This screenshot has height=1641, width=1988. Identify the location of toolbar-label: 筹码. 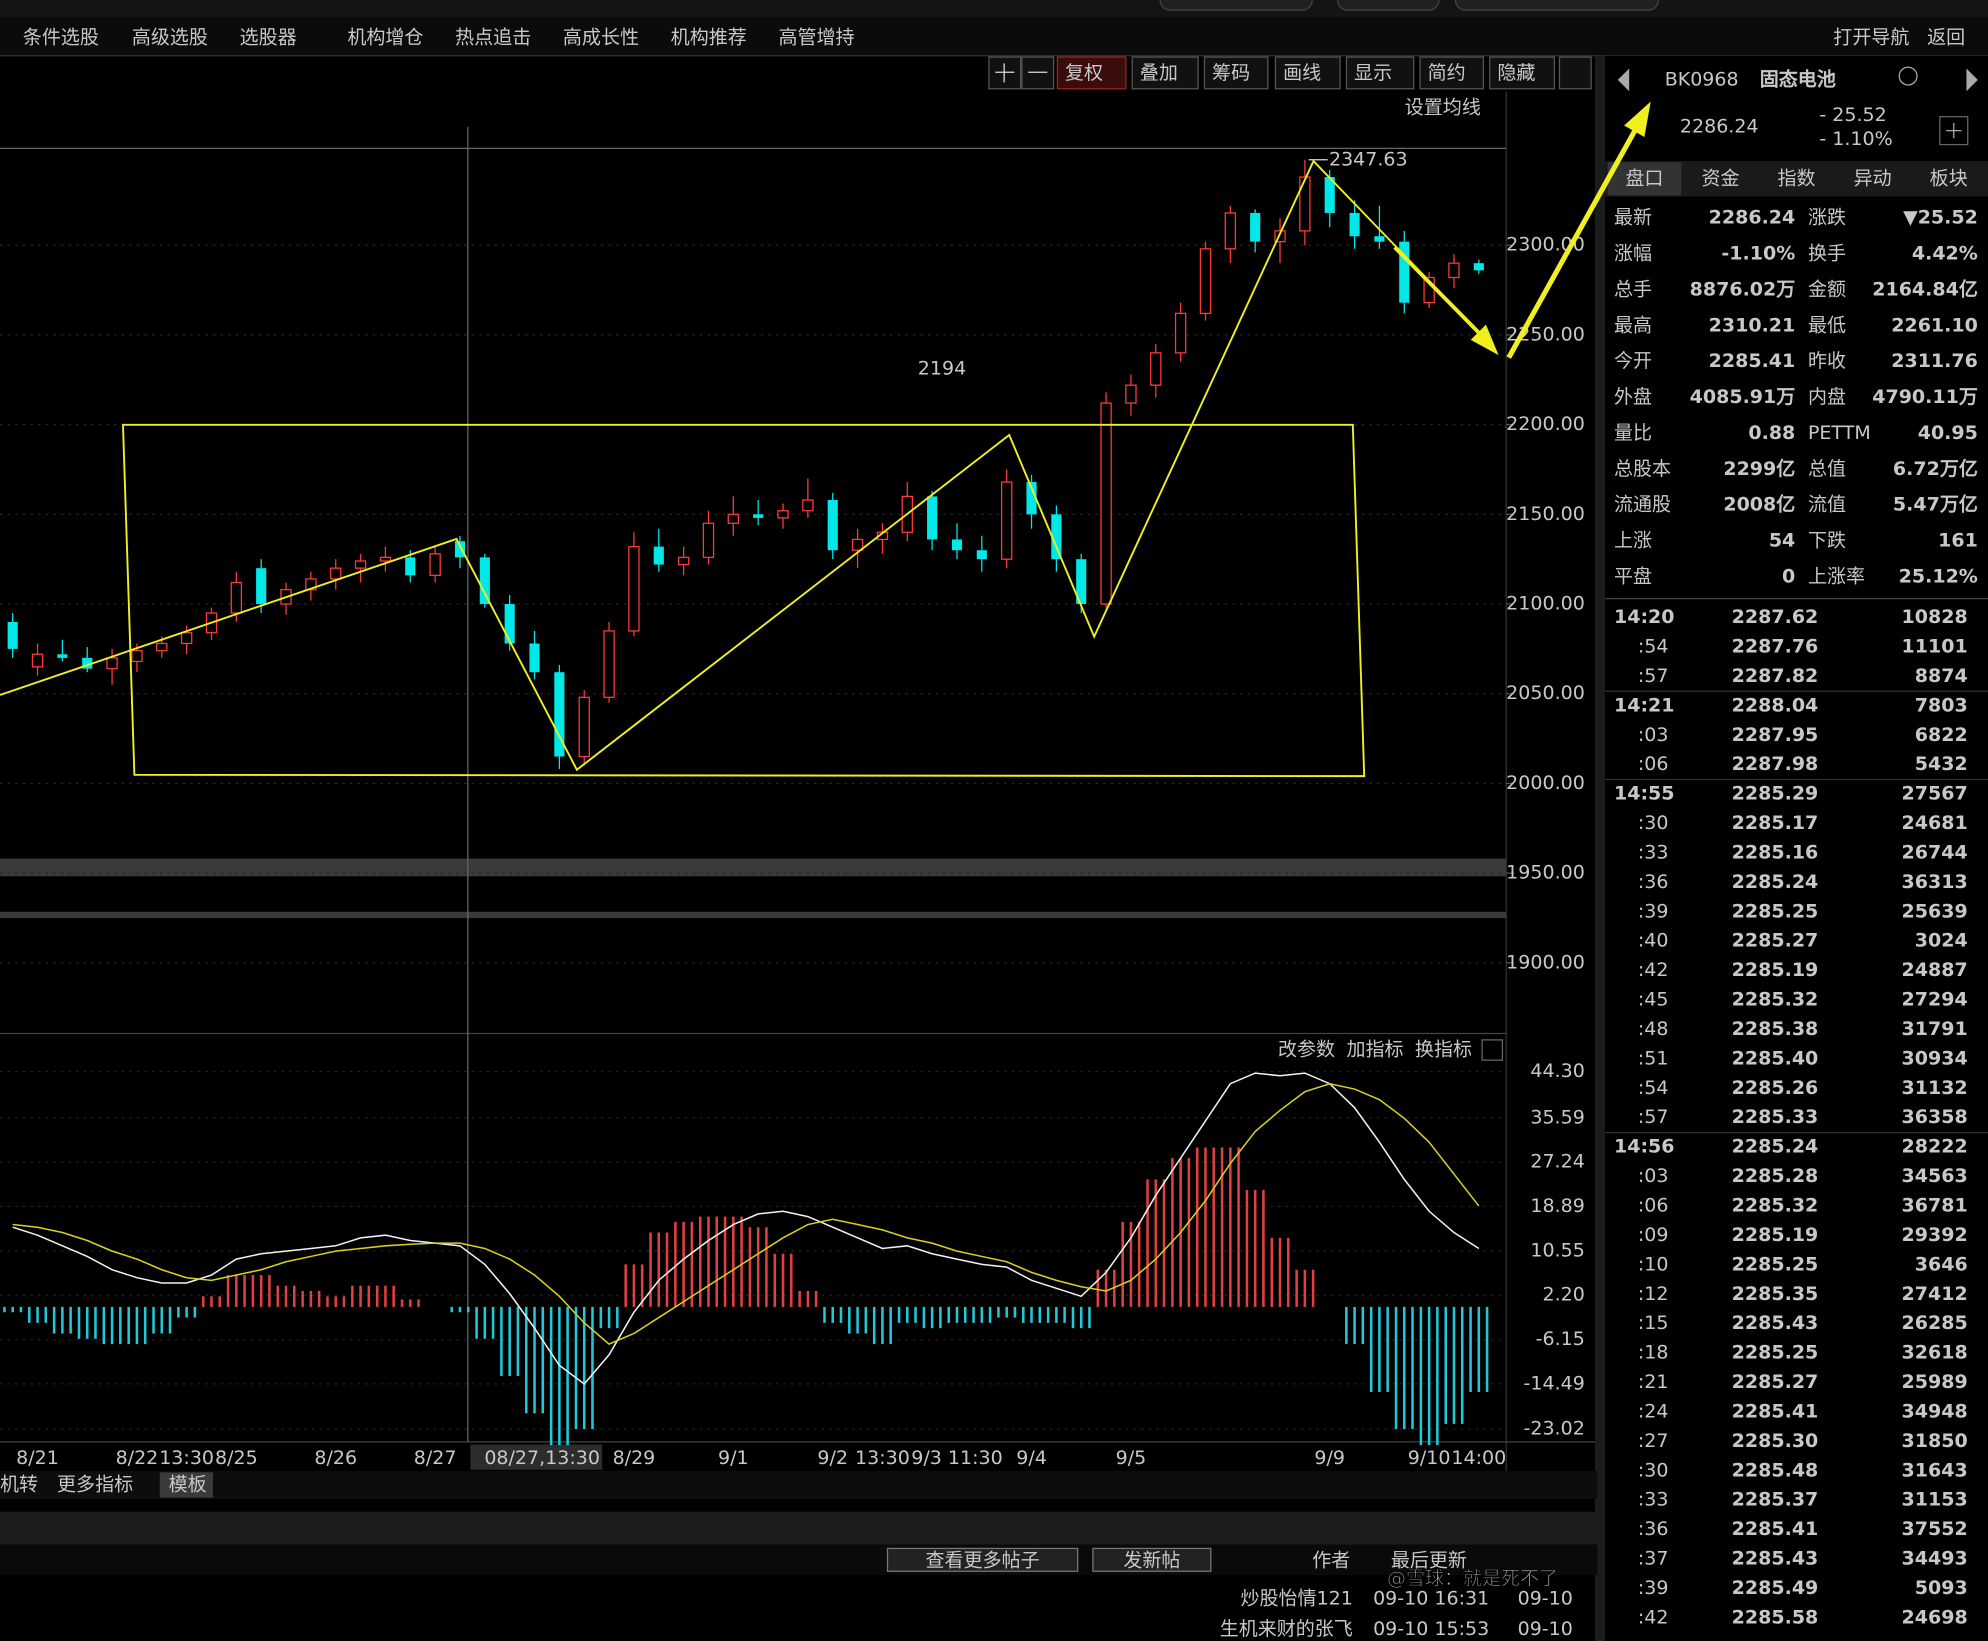
(1231, 73).